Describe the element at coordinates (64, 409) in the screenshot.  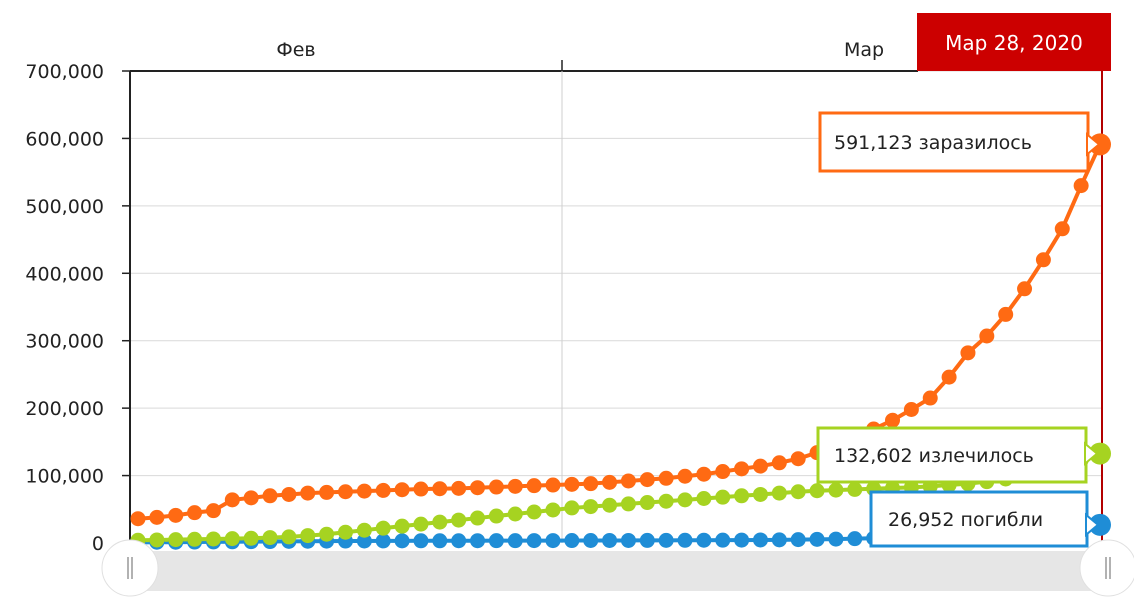
I see `y-tick-label: 200,000` at that location.